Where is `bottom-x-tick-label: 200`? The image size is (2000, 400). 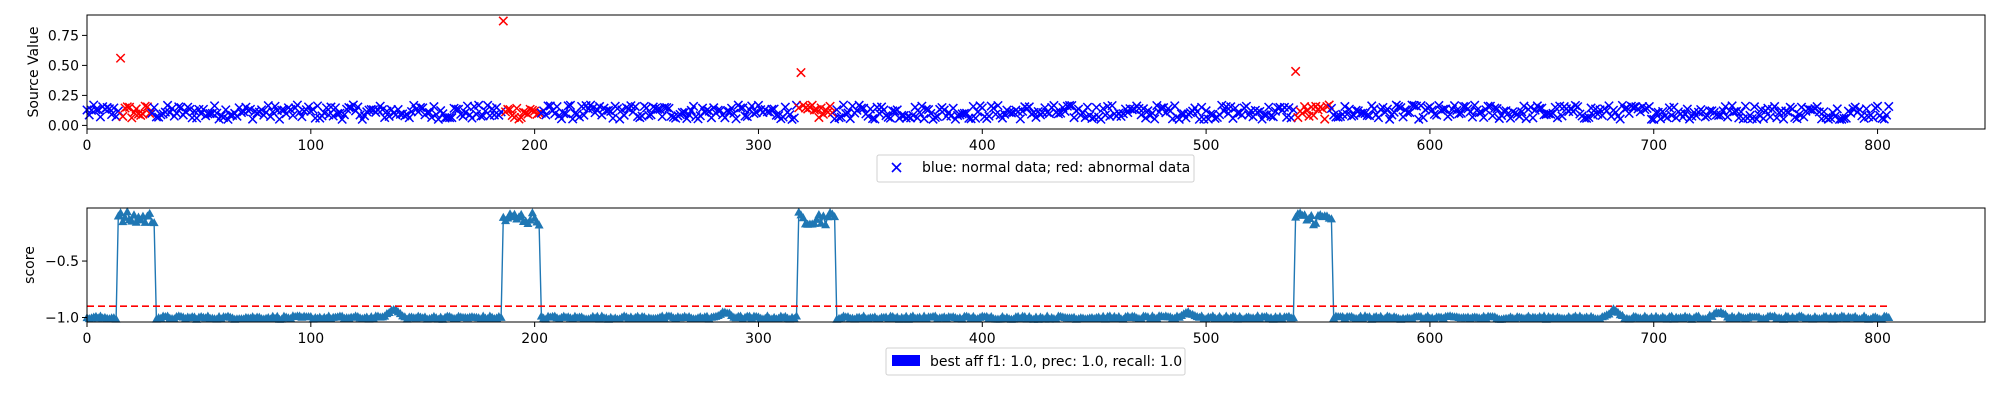 bottom-x-tick-label: 200 is located at coordinates (534, 339).